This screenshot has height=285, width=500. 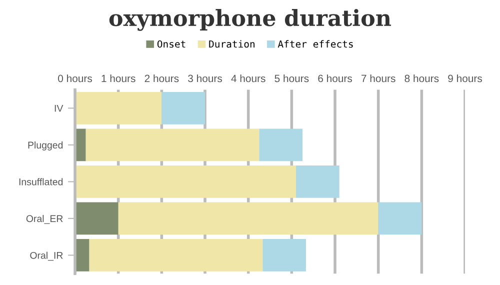 What do you see at coordinates (45, 145) in the screenshot?
I see `y-tick-label: Plugged` at bounding box center [45, 145].